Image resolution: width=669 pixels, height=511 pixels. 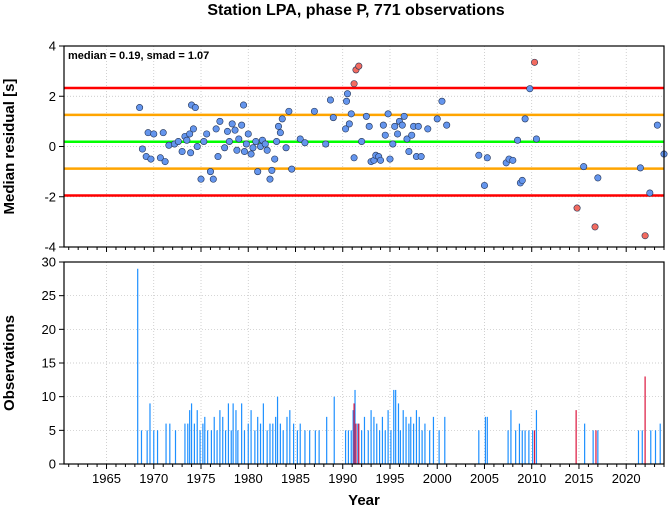 I want to click on y-axis-label: Median residual [s], so click(x=9, y=147).